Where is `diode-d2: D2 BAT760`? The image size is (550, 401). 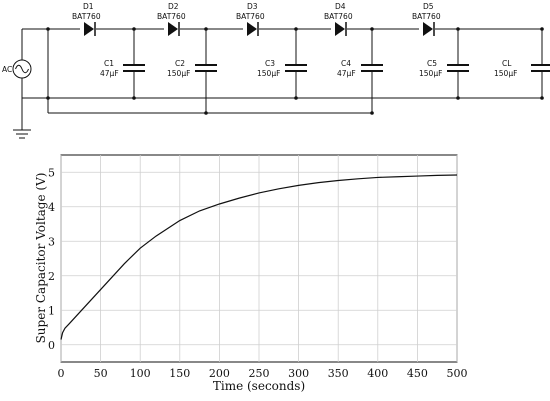
diode-d2: D2 BAT760 is located at coordinates (171, 19).